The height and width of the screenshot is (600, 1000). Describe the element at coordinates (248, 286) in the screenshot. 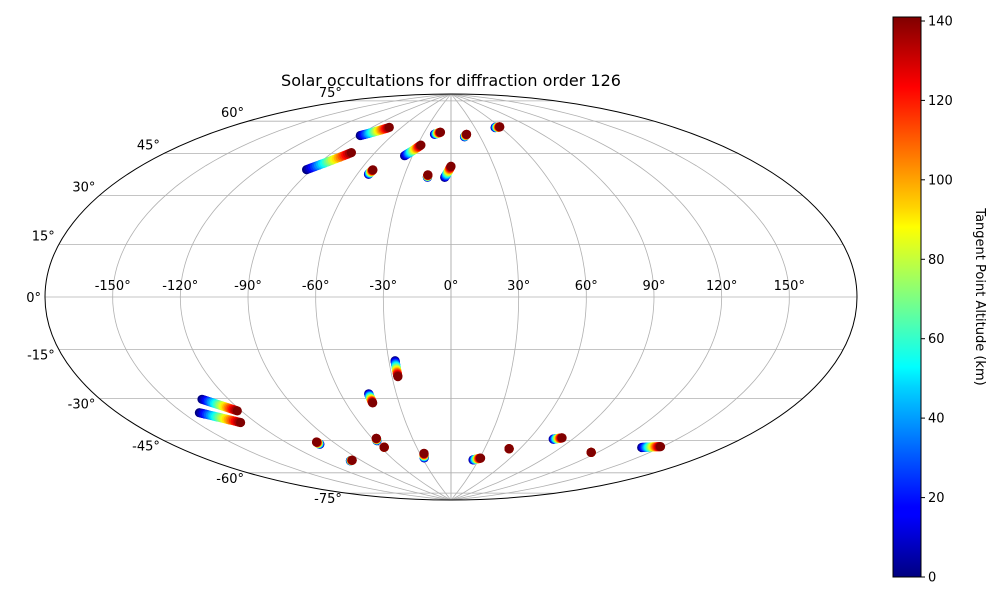

I see `longitude-tick-label: -90°` at that location.